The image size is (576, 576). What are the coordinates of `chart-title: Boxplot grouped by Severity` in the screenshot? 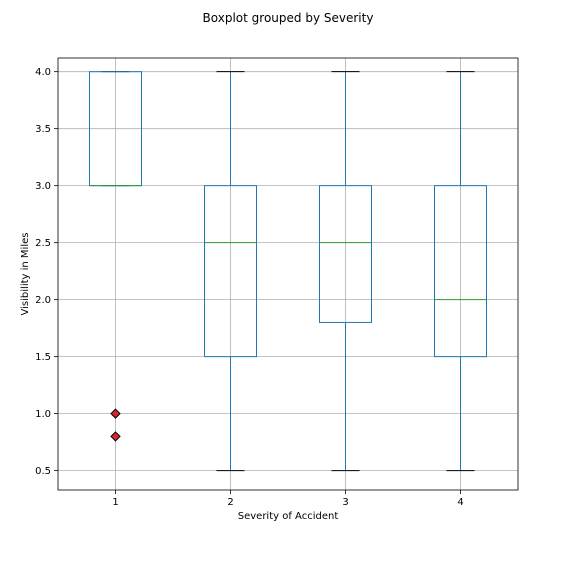 It's located at (288, 18).